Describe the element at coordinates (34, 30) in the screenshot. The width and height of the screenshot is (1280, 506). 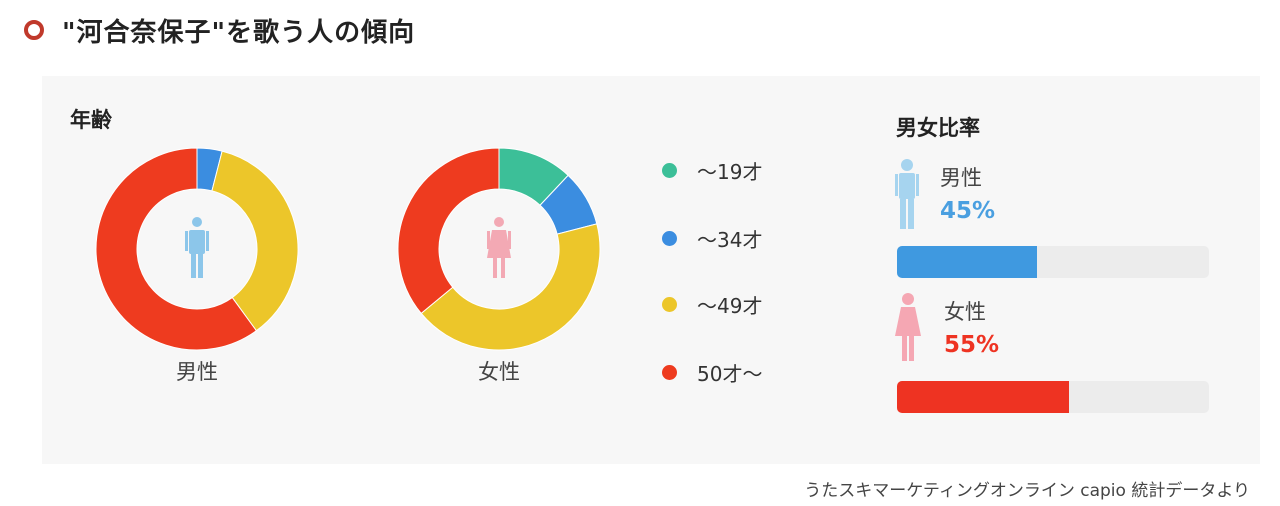
I see `circle-bullet-icon` at that location.